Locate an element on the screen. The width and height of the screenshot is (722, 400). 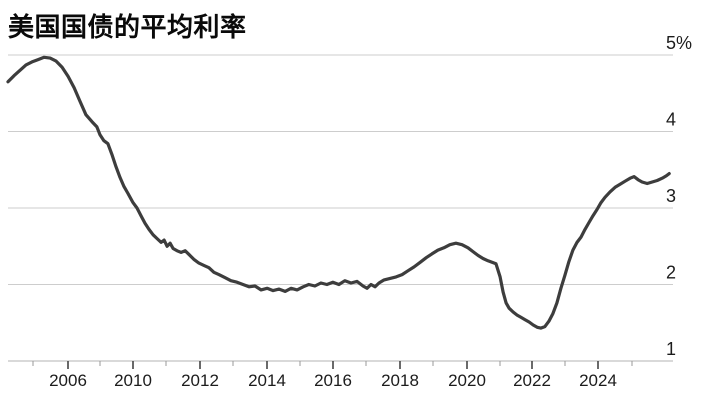
x-axis-tick-label: 2024 is located at coordinates (598, 380).